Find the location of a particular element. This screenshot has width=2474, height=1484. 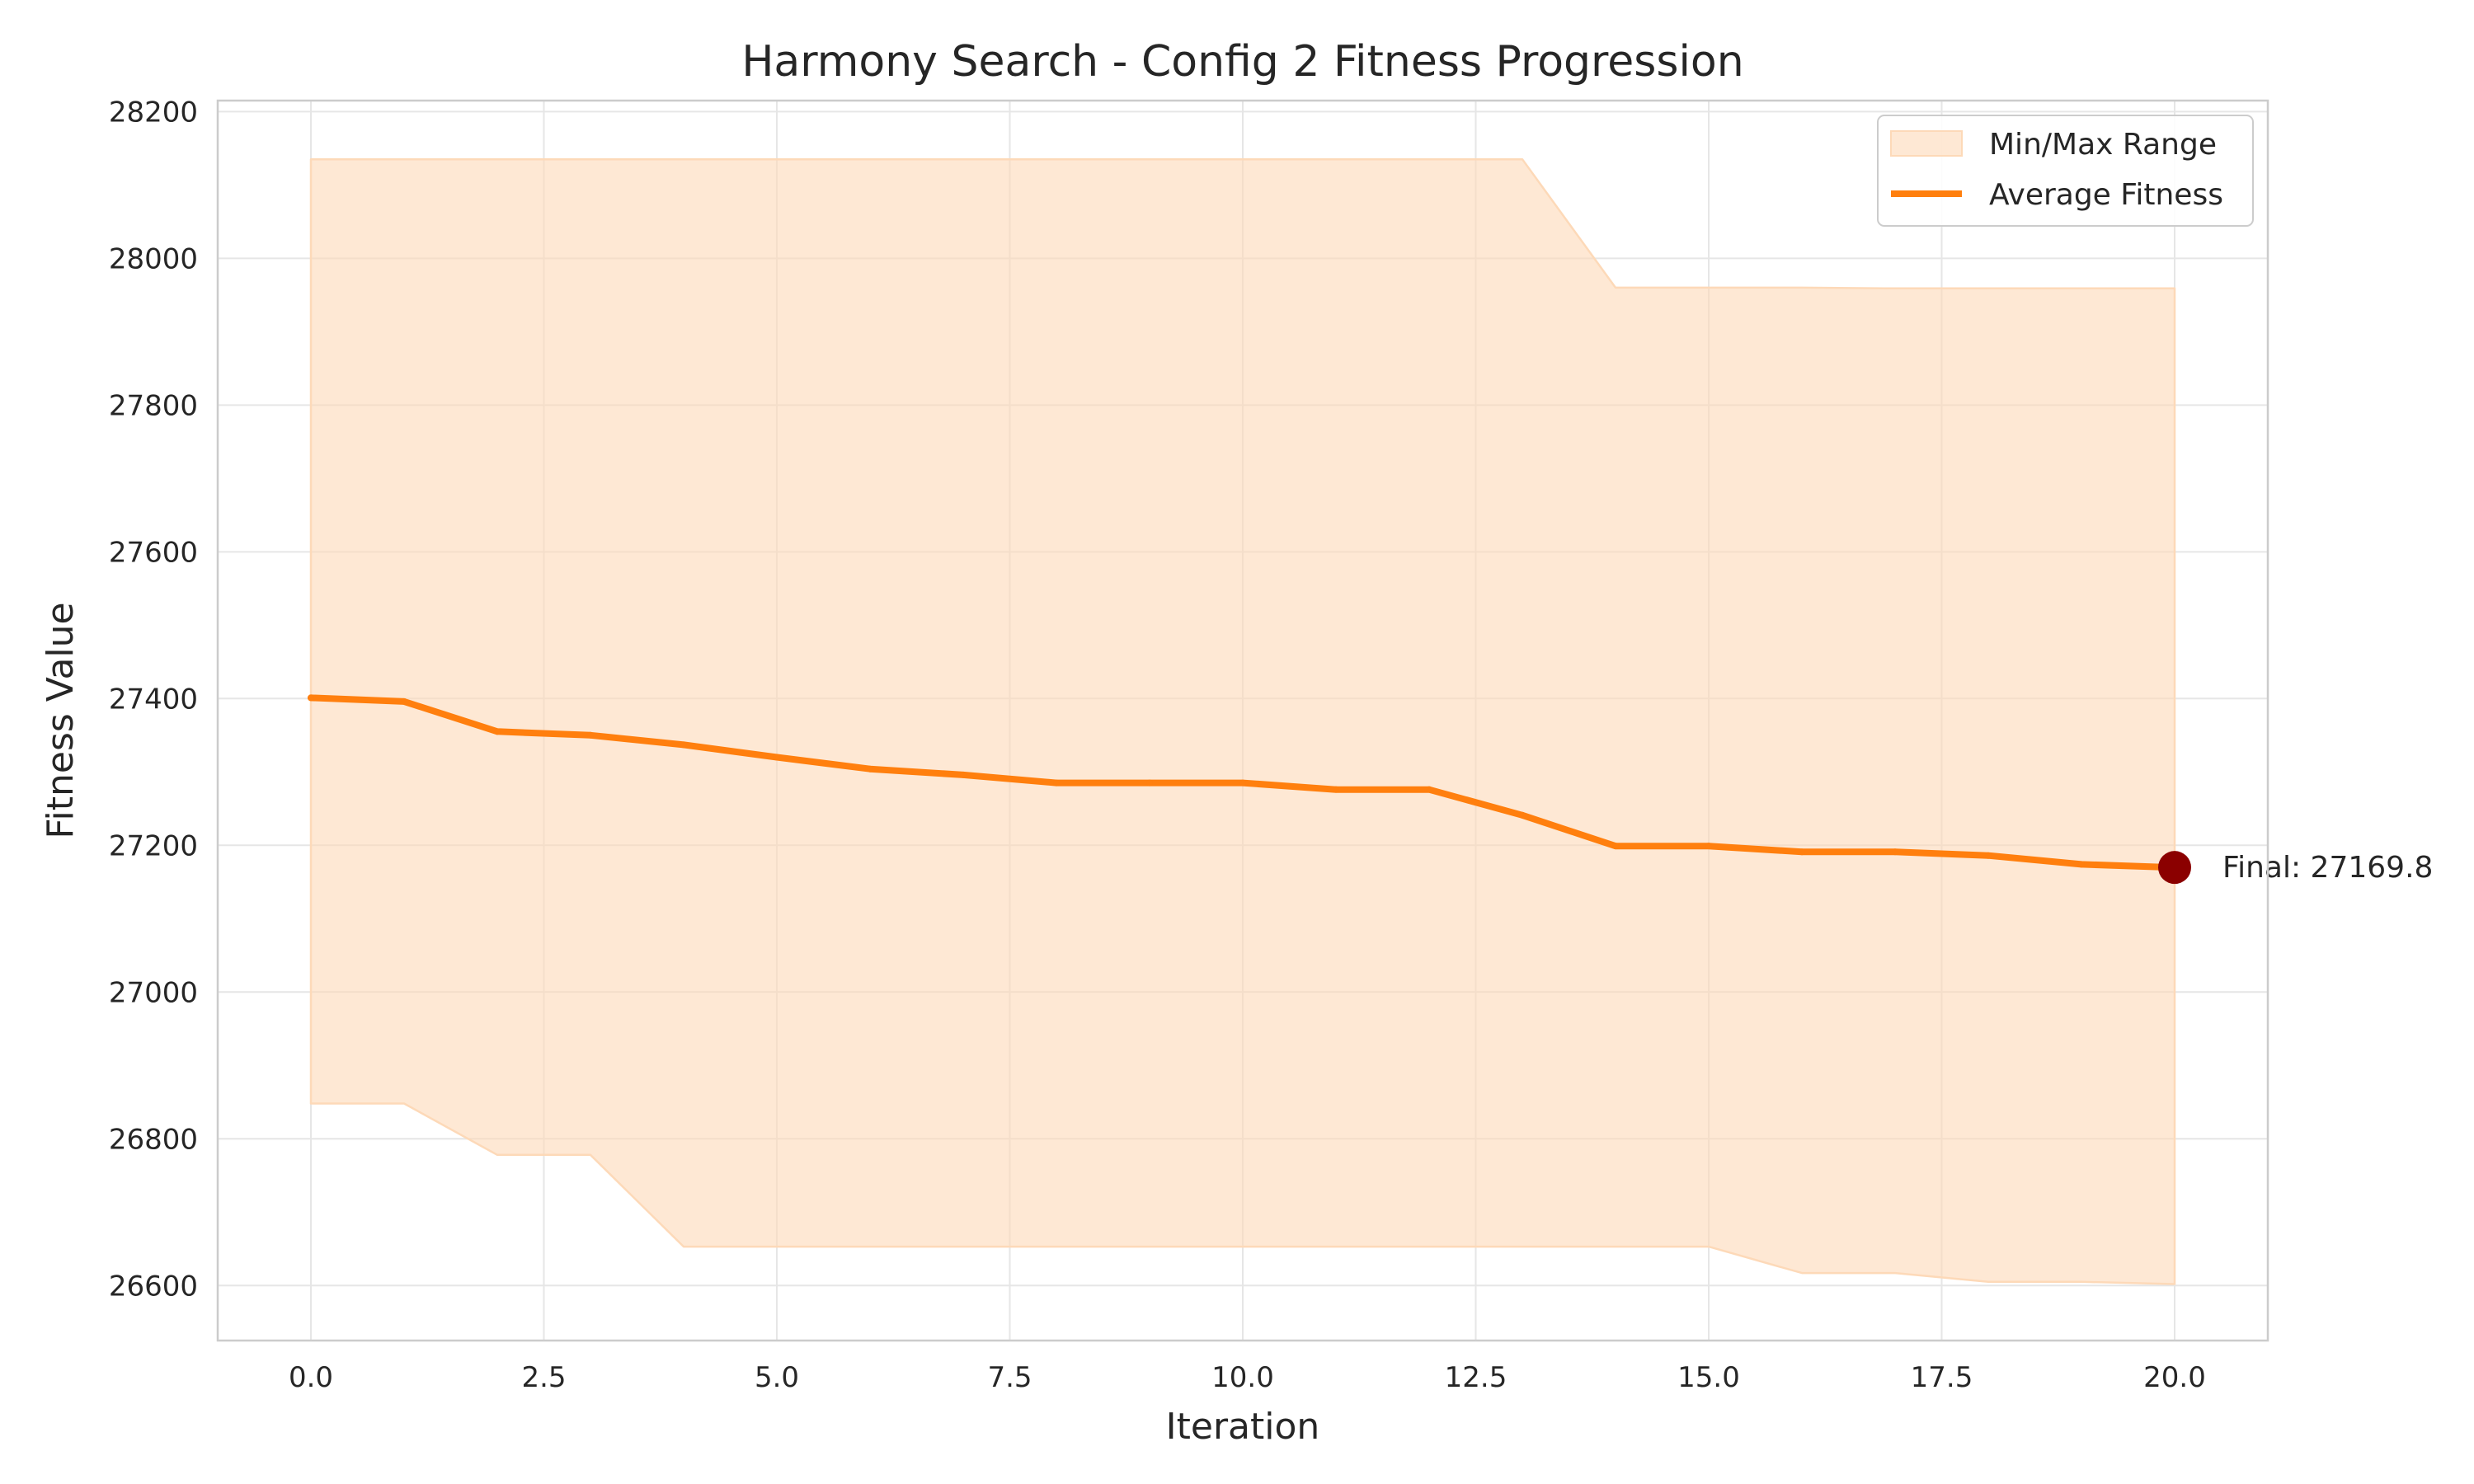

final-point-marker is located at coordinates (2174, 868).